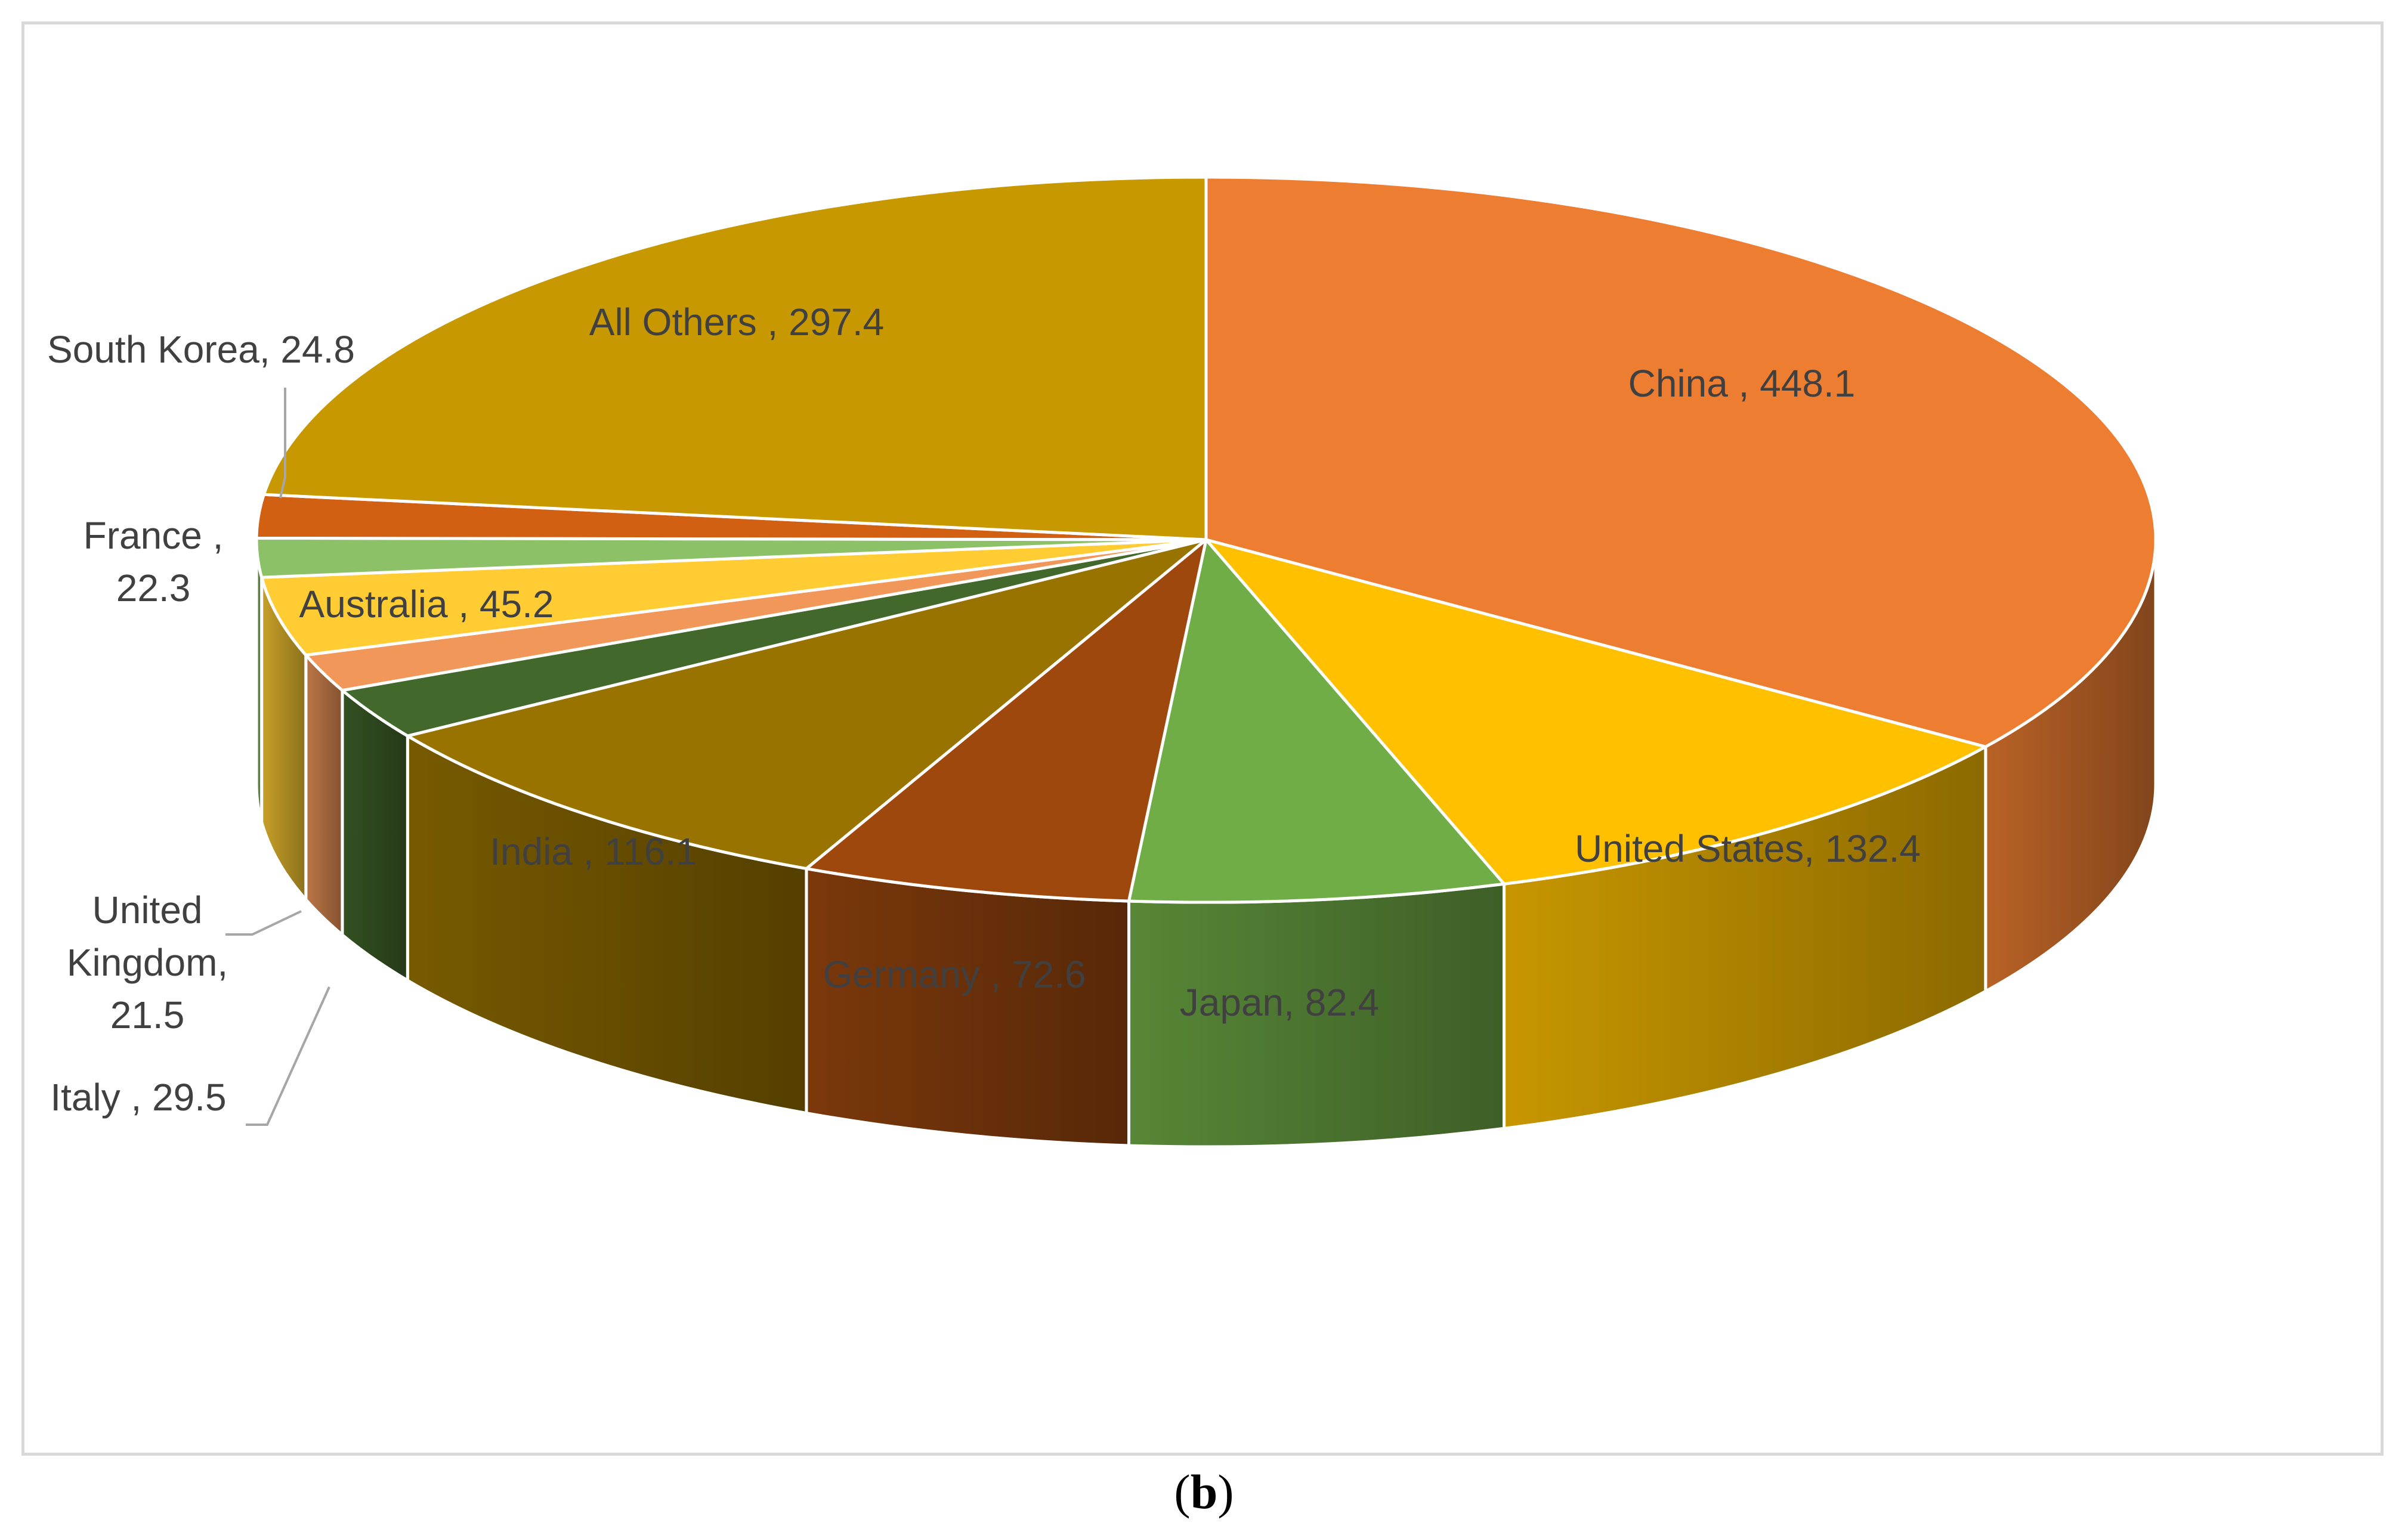 Image resolution: width=2408 pixels, height=1535 pixels. What do you see at coordinates (1680, 461) in the screenshot?
I see `pie-slice-china` at bounding box center [1680, 461].